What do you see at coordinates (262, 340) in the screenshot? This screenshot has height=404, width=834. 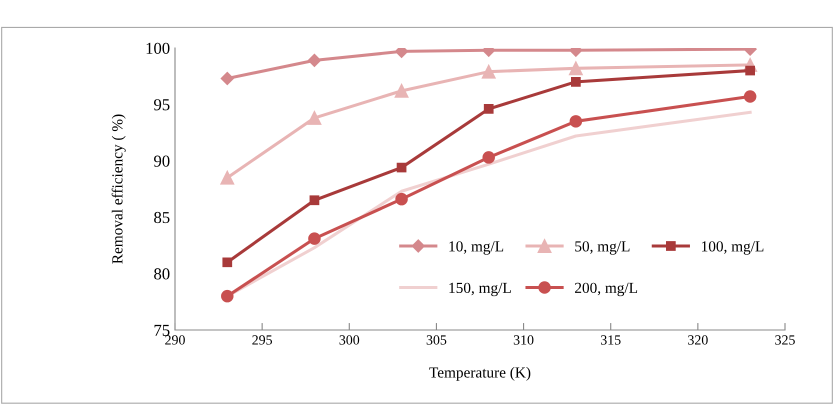 I see `x-tick-label: 295` at bounding box center [262, 340].